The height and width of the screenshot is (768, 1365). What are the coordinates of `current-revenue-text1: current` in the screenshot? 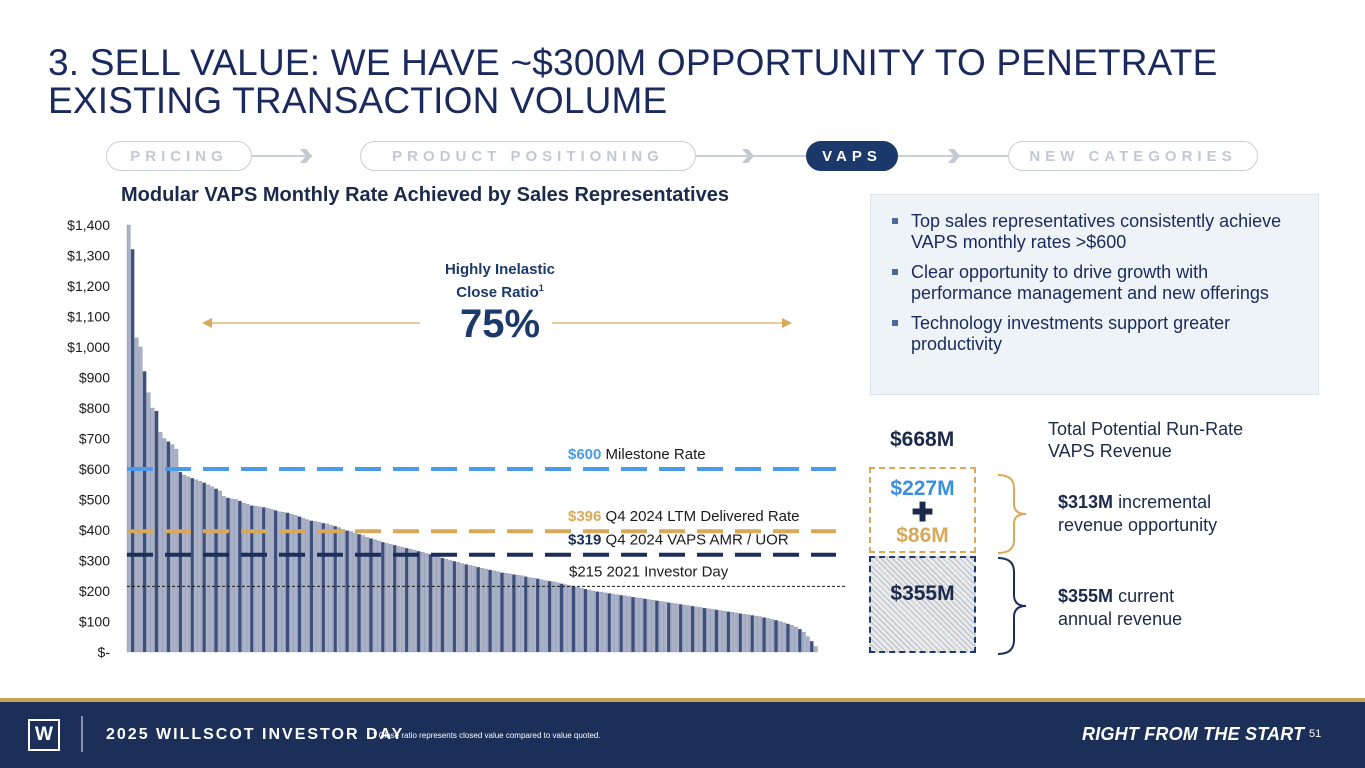 It's located at (1146, 596).